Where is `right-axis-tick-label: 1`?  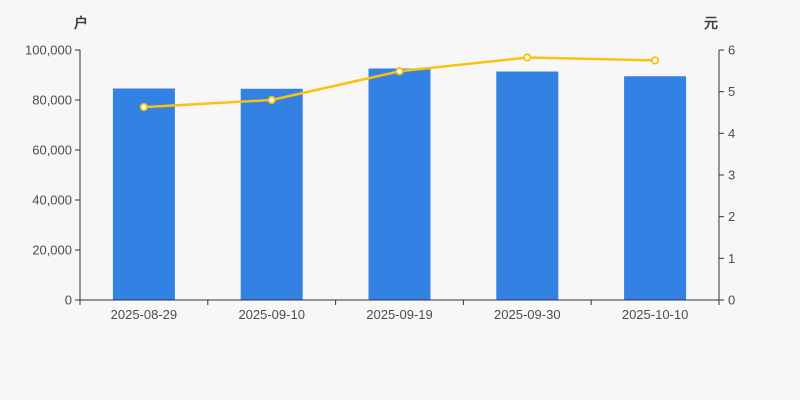
right-axis-tick-label: 1 is located at coordinates (731, 258).